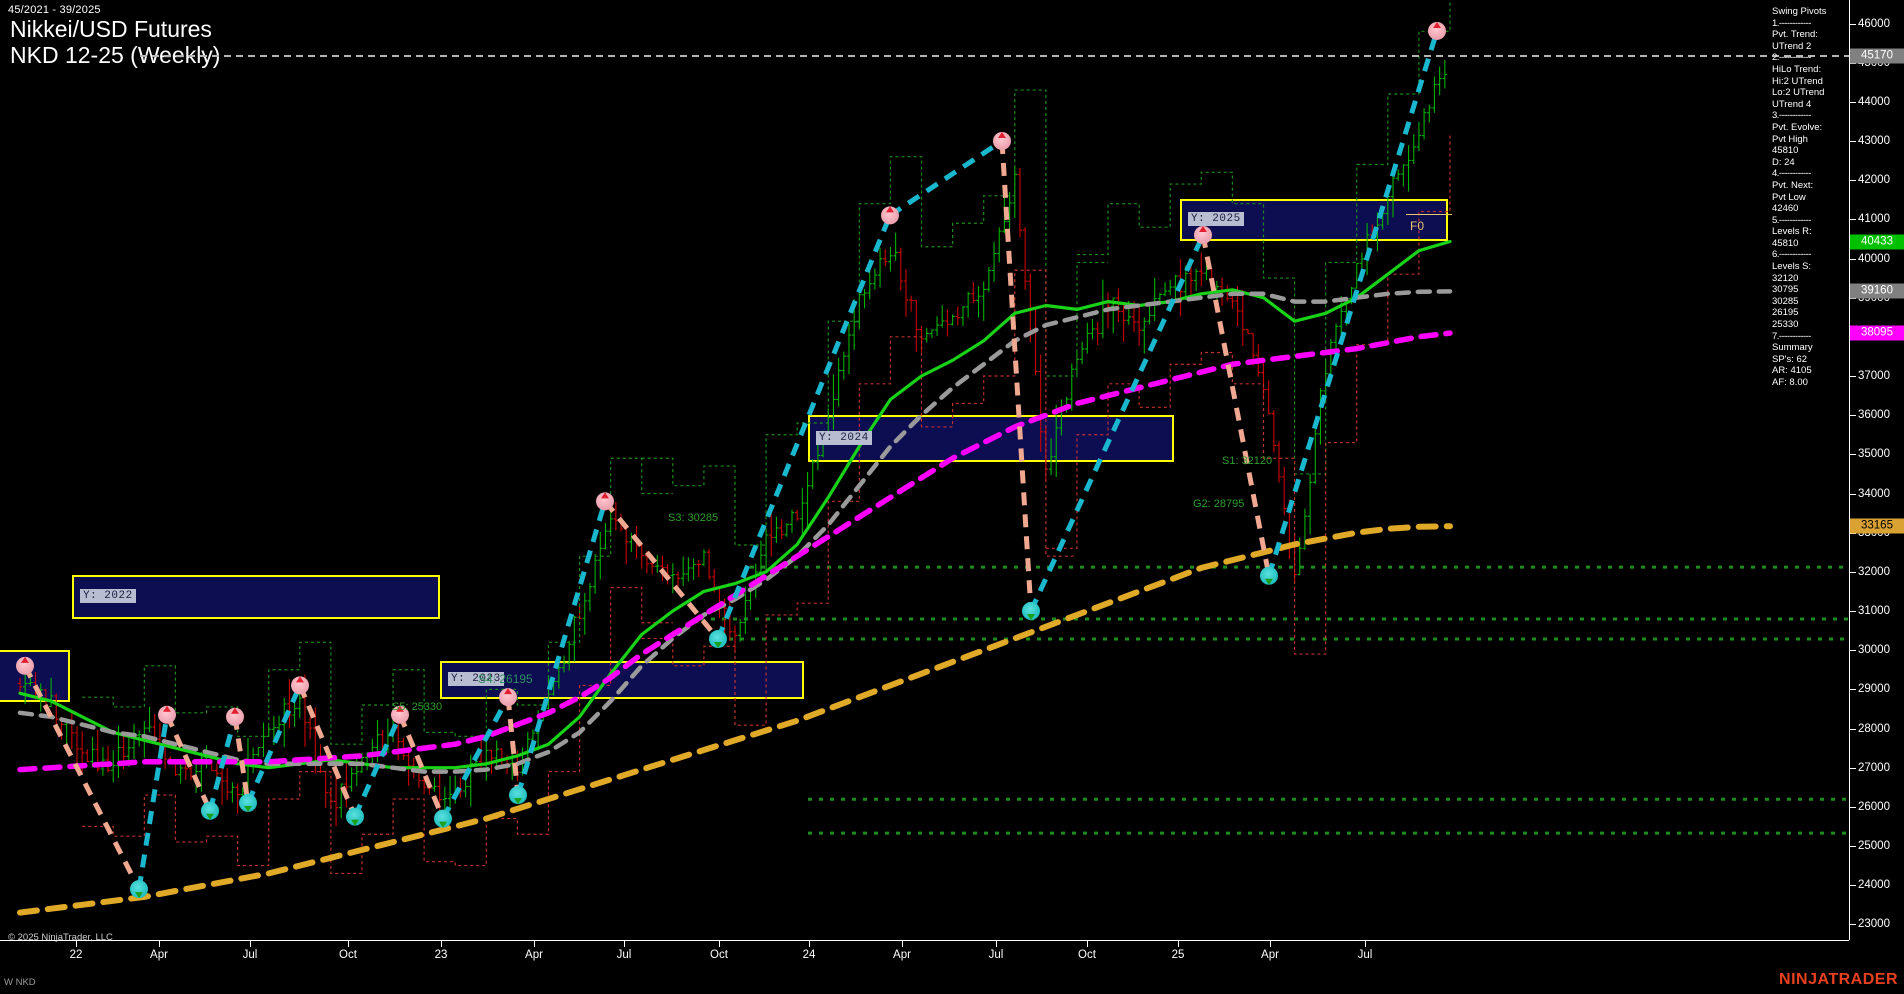 The image size is (1904, 994). I want to click on last-marker-arrow, so click(1855, 332).